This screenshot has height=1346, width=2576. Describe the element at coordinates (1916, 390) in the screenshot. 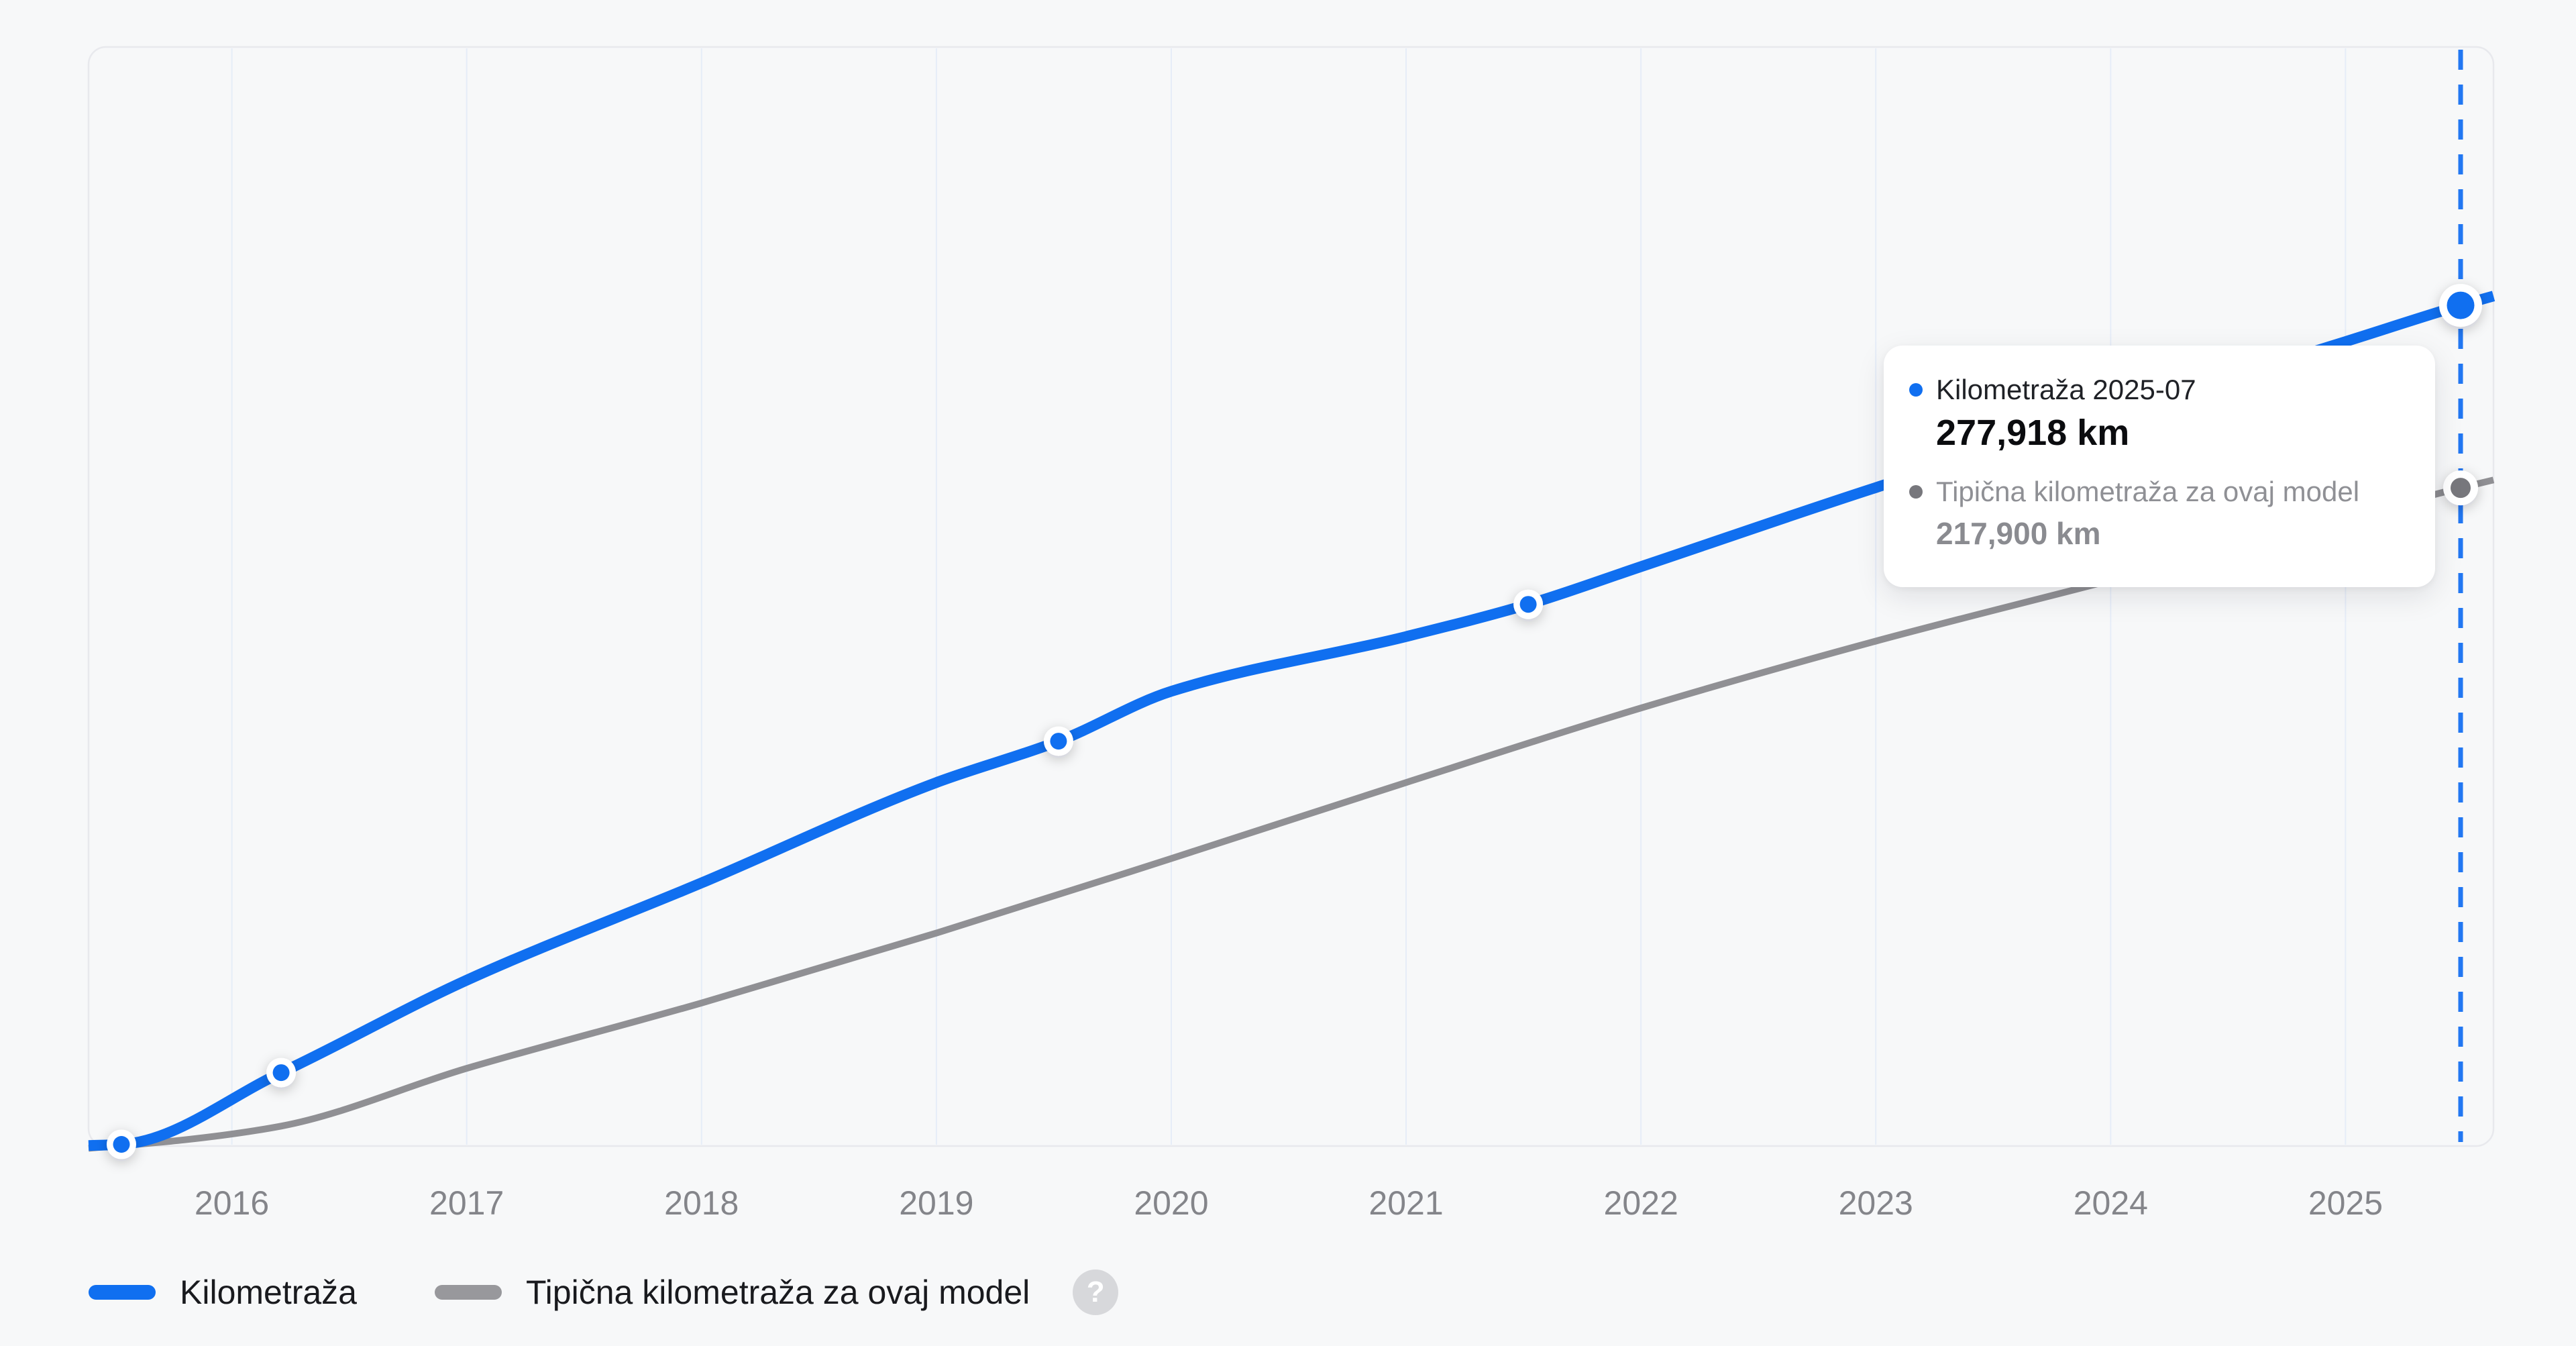

I see `tooltip-primary-bullet-icon` at that location.